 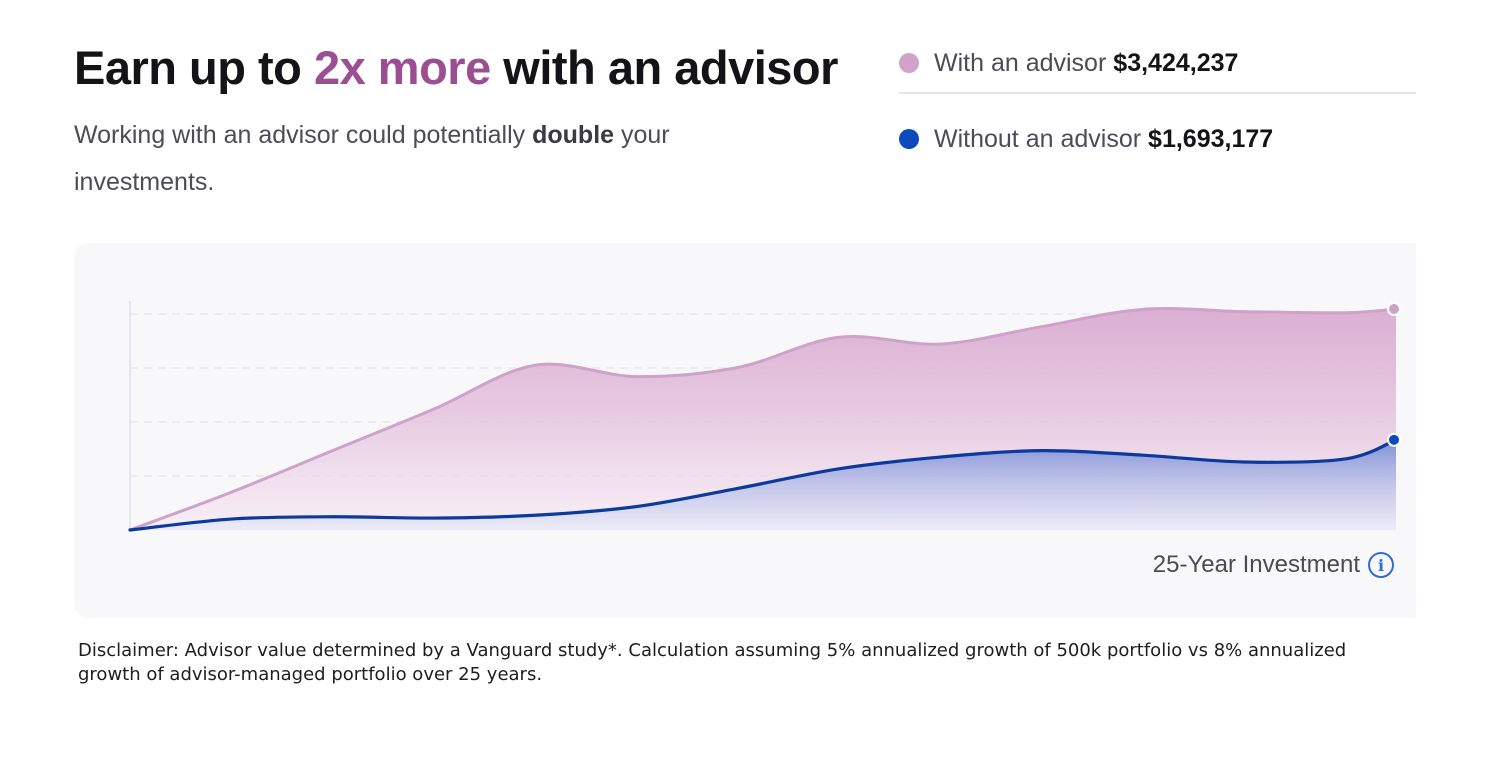 I want to click on legend-dot-without-advisor, so click(x=909, y=139).